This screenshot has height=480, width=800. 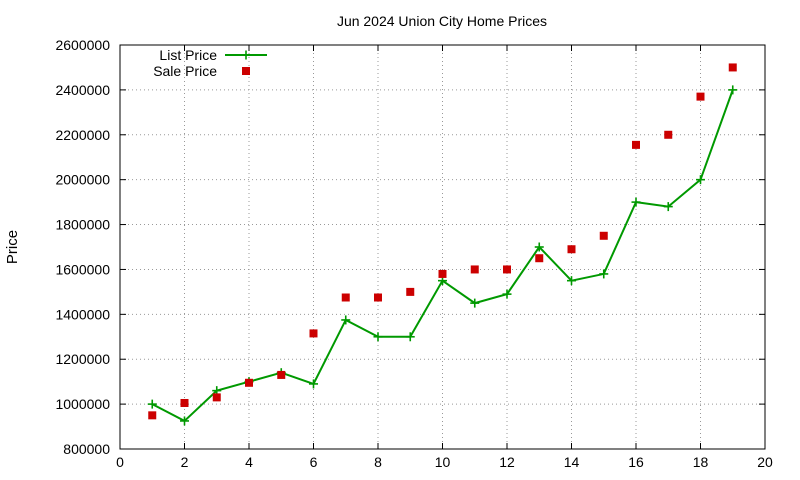 I want to click on x-tick-label: 6, so click(x=314, y=462).